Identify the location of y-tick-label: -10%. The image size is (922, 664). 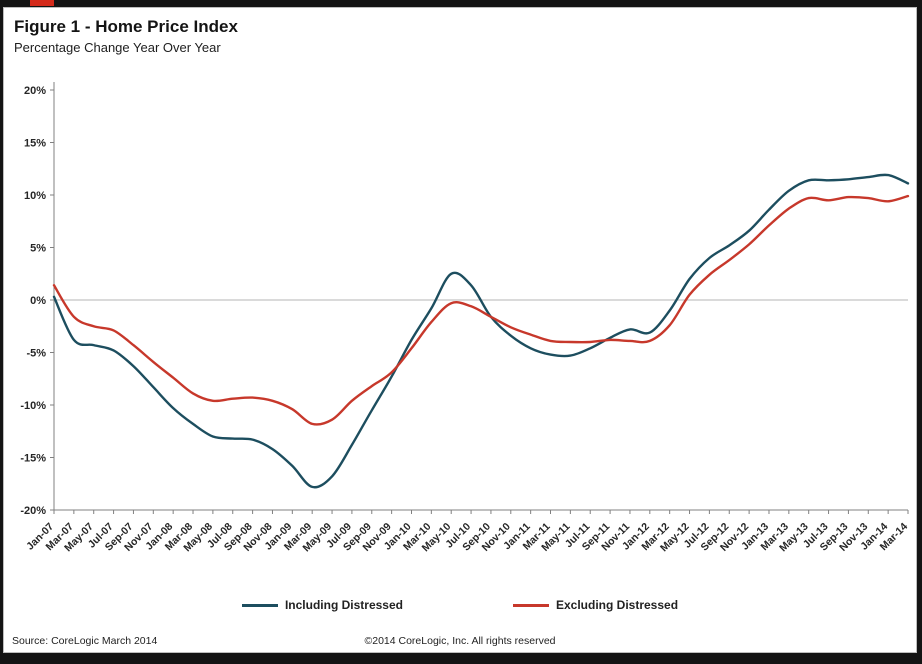
(33, 406).